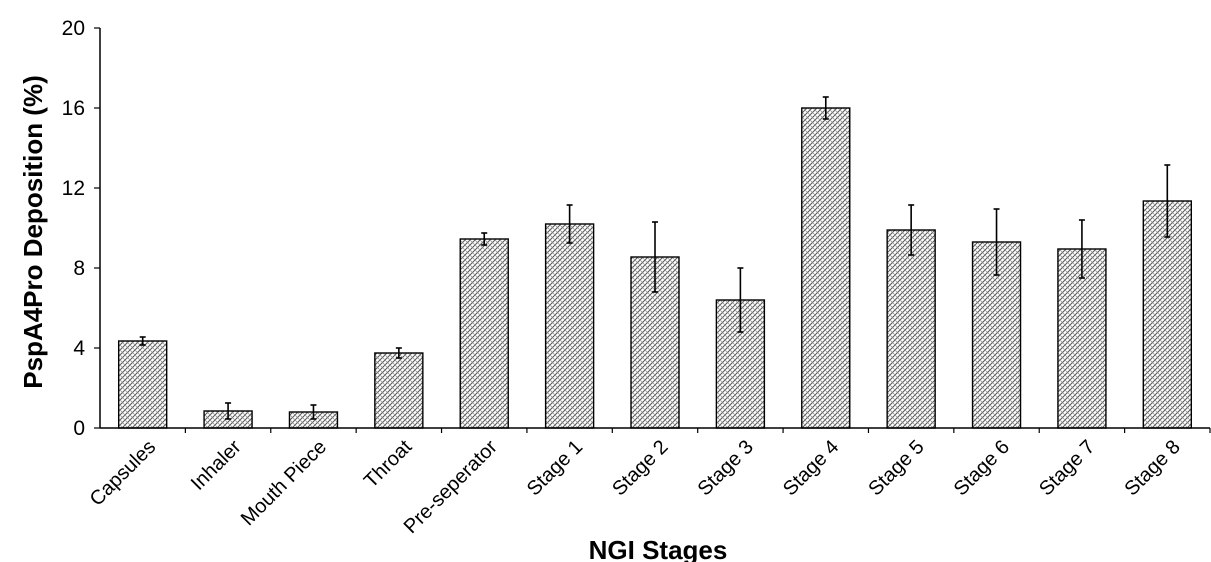 This screenshot has height=562, width=1211. What do you see at coordinates (1153, 468) in the screenshot?
I see `x-tick-label: Stage 8` at bounding box center [1153, 468].